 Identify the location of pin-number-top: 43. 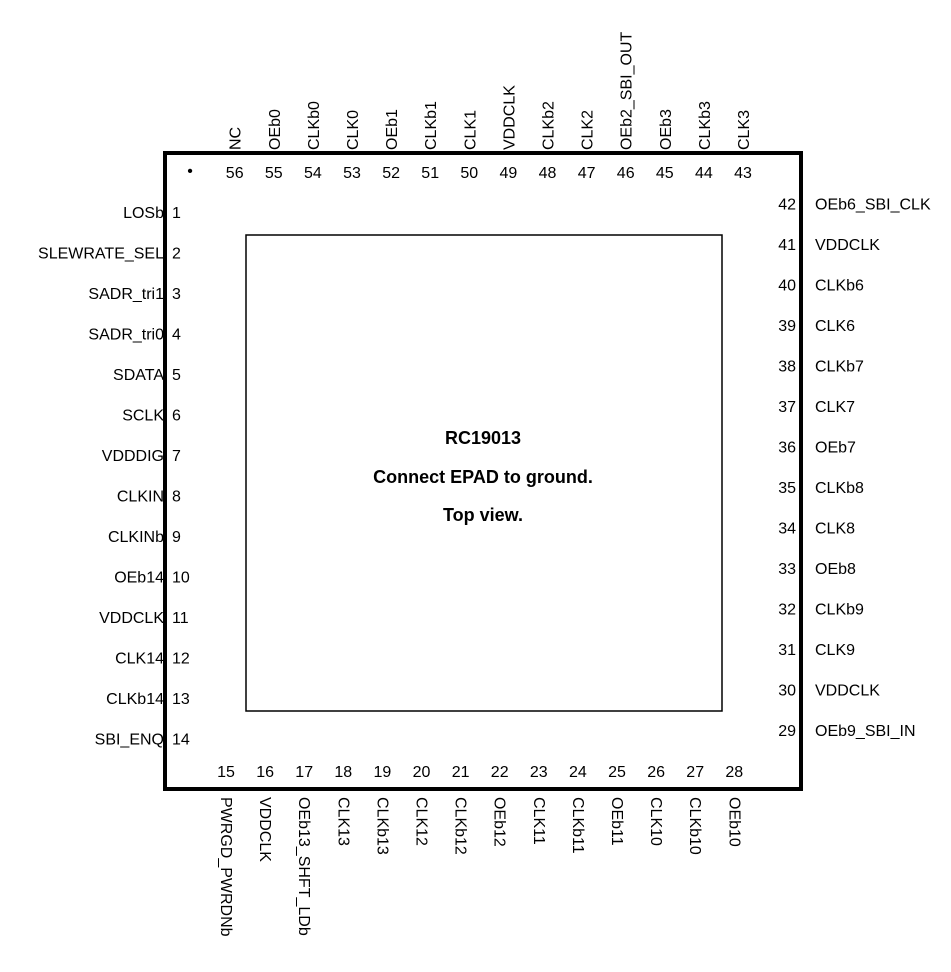
(743, 173).